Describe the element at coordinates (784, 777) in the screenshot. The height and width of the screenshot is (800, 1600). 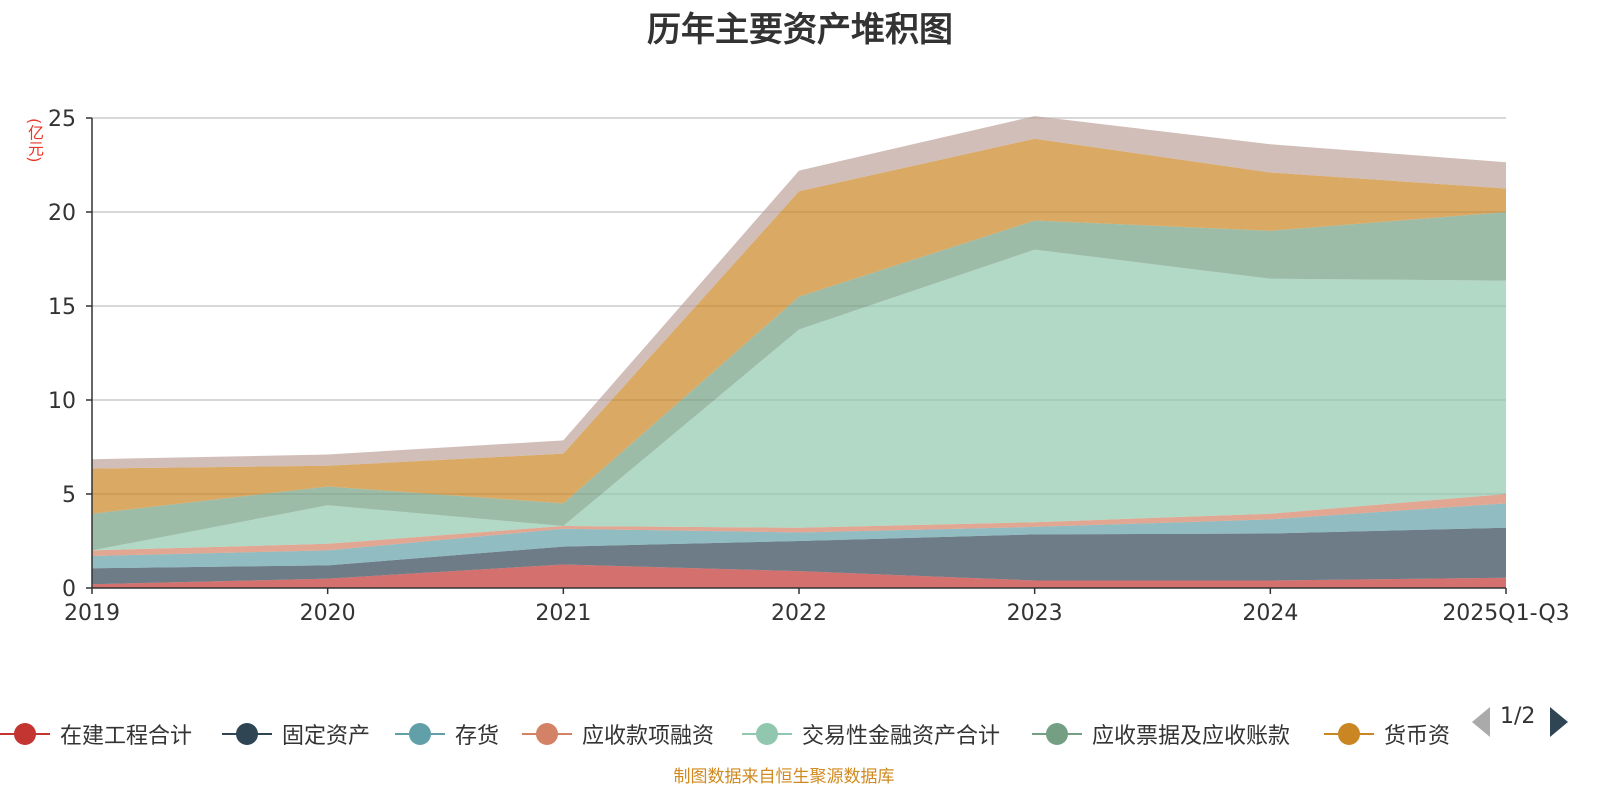
I see `data-source-note: 制图数据来自恒生聚源数据库` at that location.